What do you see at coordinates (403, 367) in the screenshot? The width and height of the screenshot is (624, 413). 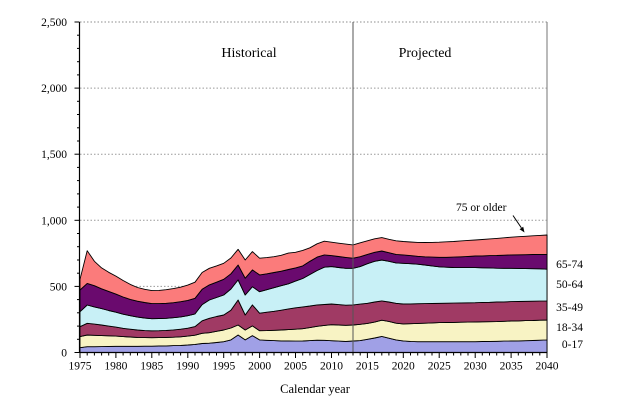 I see `x-tick-label: 2020` at bounding box center [403, 367].